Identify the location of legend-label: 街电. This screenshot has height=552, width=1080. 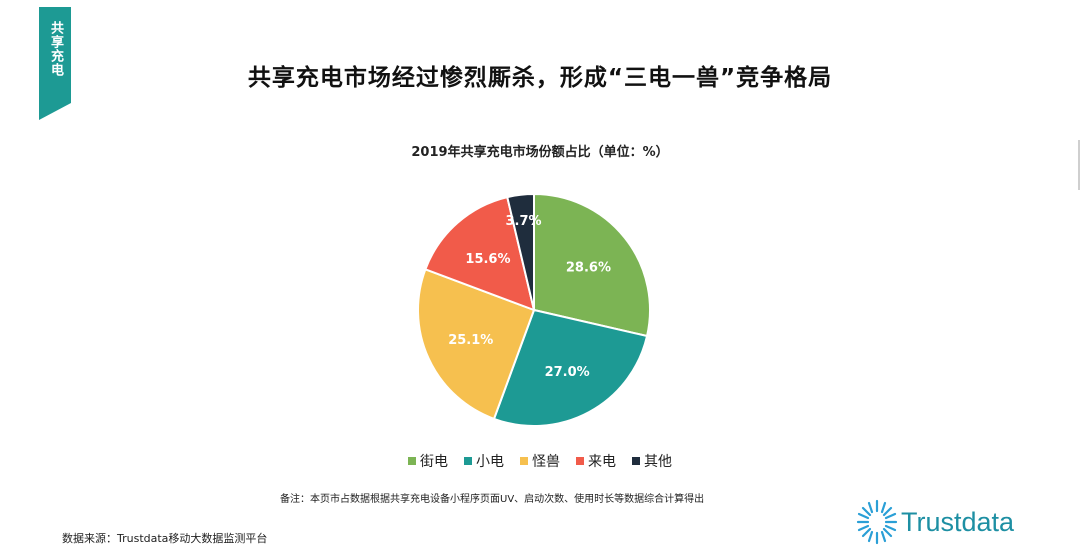
(434, 462).